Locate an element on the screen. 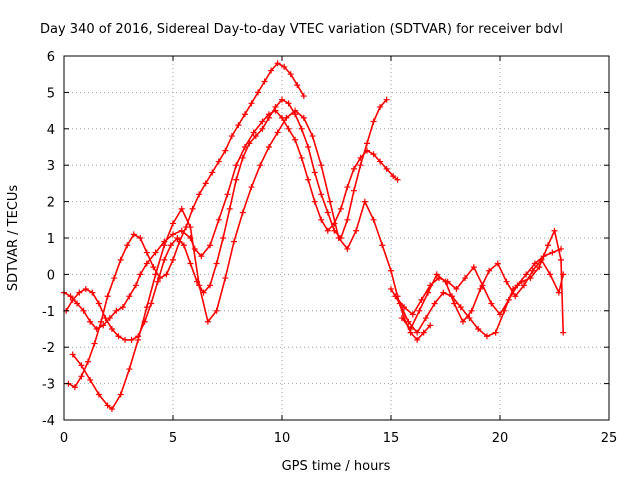 The width and height of the screenshot is (640, 480). y-tick-label: 4 is located at coordinates (51, 130).